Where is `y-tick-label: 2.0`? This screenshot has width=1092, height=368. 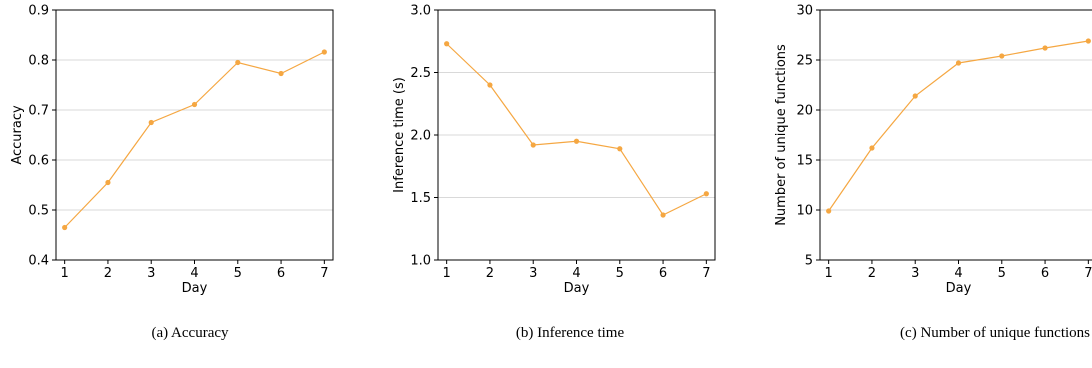 y-tick-label: 2.0 is located at coordinates (420, 136).